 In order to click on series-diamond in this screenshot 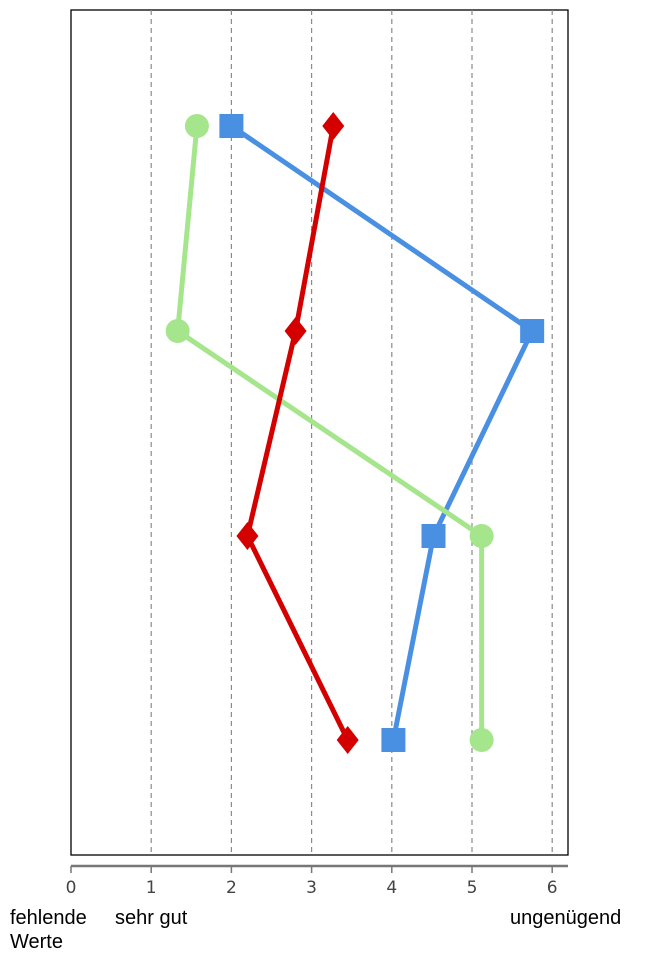, I will do `click(297, 433)`.